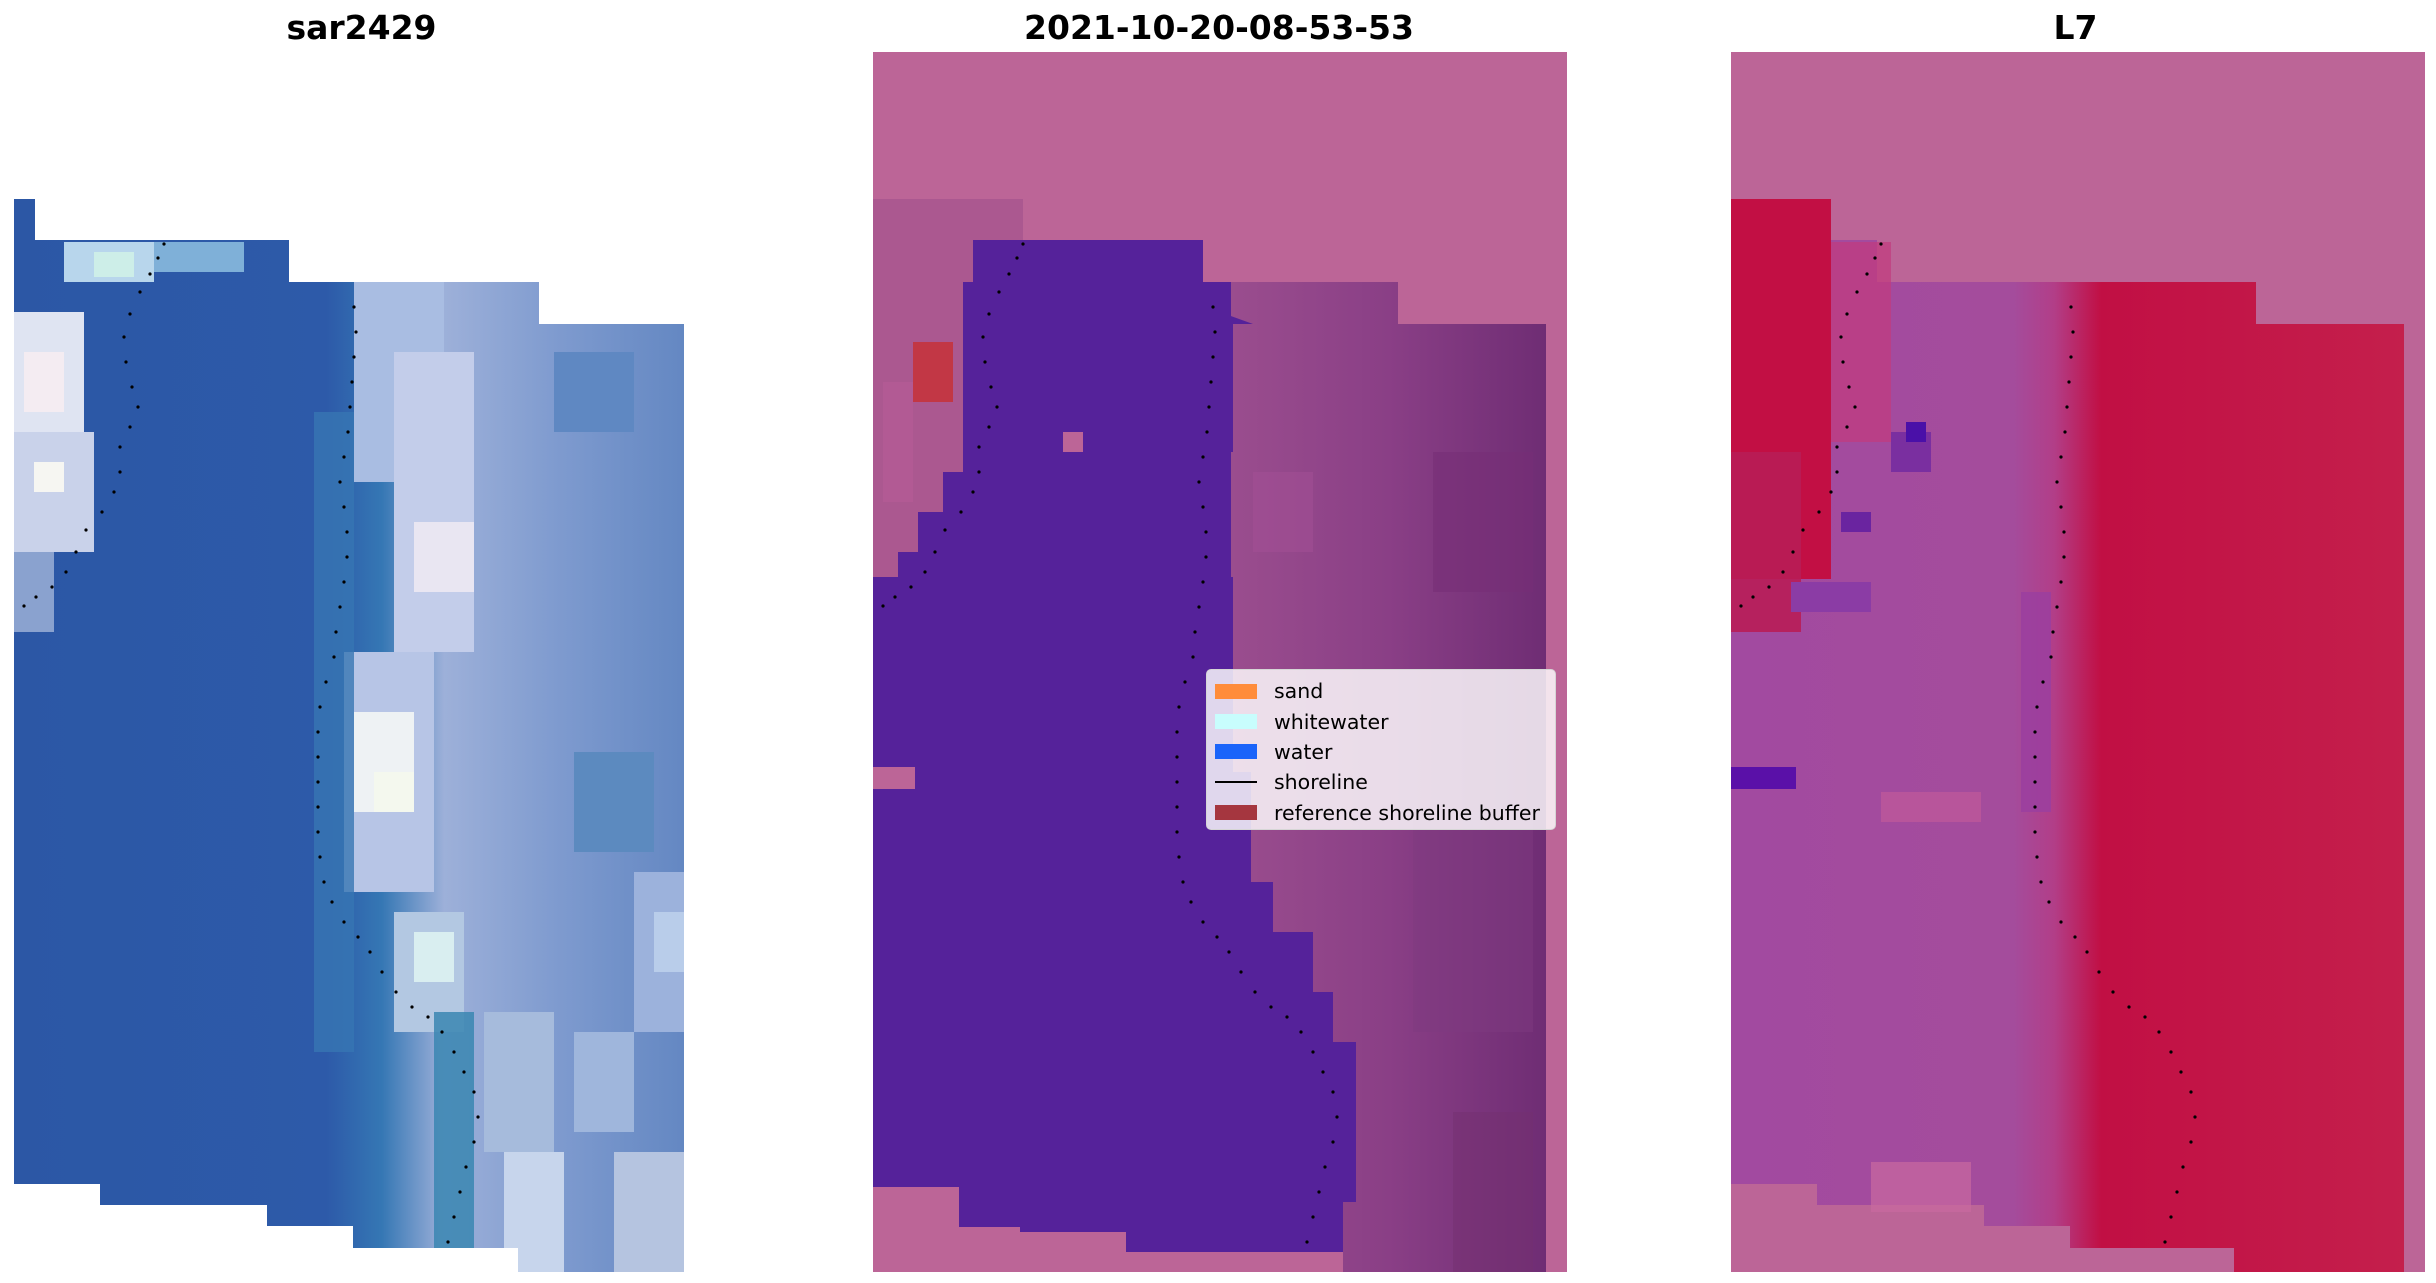 The width and height of the screenshot is (2436, 1283). Describe the element at coordinates (1236, 752) in the screenshot. I see `legend-swatch-water` at that location.